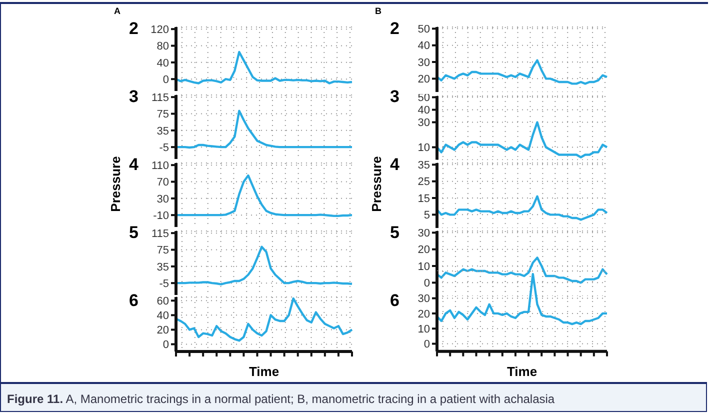 The width and height of the screenshot is (709, 414). What do you see at coordinates (427, 216) in the screenshot?
I see `y-tick-label: 5` at bounding box center [427, 216].